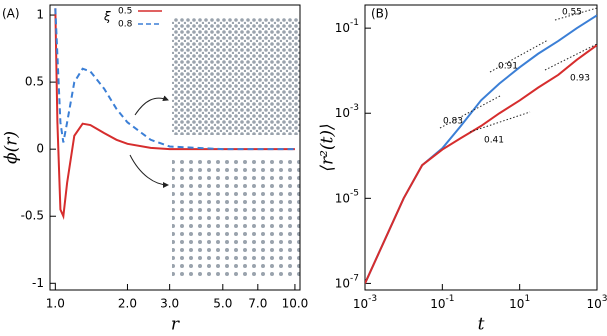 This screenshot has height=336, width=607. Describe the element at coordinates (572, 13) in the screenshot. I see `annotation: 0.55` at that location.